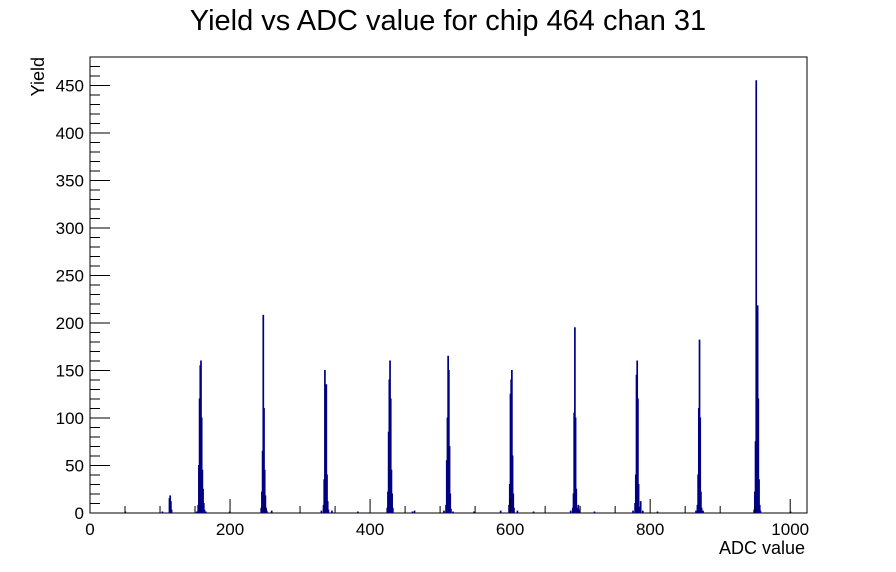 The height and width of the screenshot is (572, 896). Describe the element at coordinates (70, 228) in the screenshot. I see `y-tick-label: 300` at that location.